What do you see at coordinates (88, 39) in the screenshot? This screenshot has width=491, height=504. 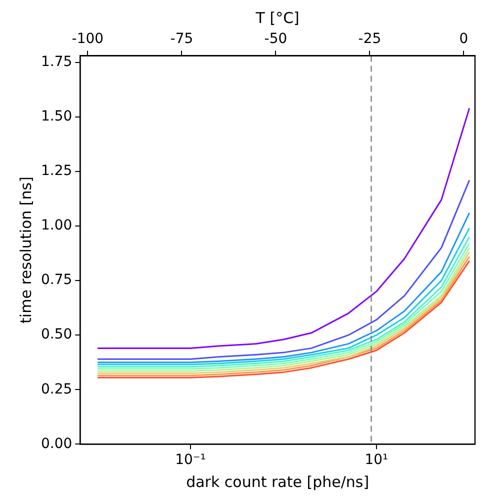 I see `x2-tick-label: -100` at bounding box center [88, 39].